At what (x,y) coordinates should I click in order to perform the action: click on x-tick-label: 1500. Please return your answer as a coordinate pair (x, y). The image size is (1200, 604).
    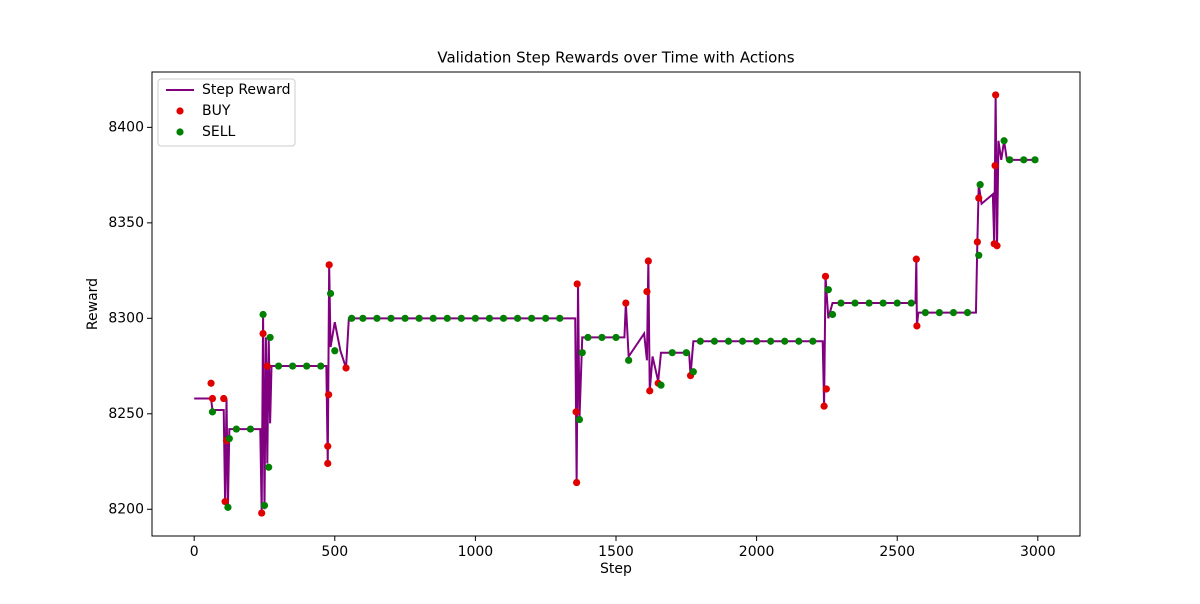
    Looking at the image, I should click on (616, 552).